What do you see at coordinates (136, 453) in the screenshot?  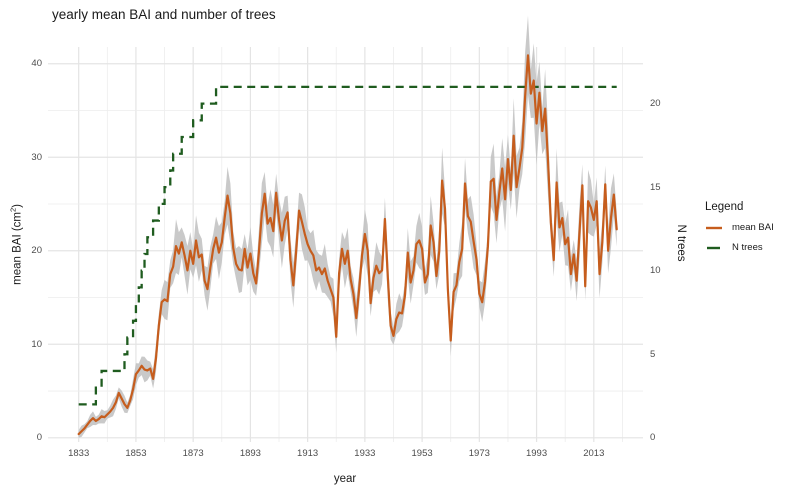 I see `x-tick-label: 1853` at bounding box center [136, 453].